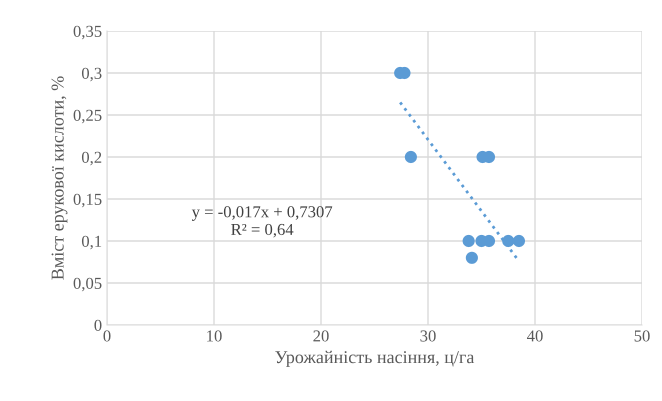 This screenshot has height=401, width=662. I want to click on annotation: R² = 0,64, so click(262, 231).